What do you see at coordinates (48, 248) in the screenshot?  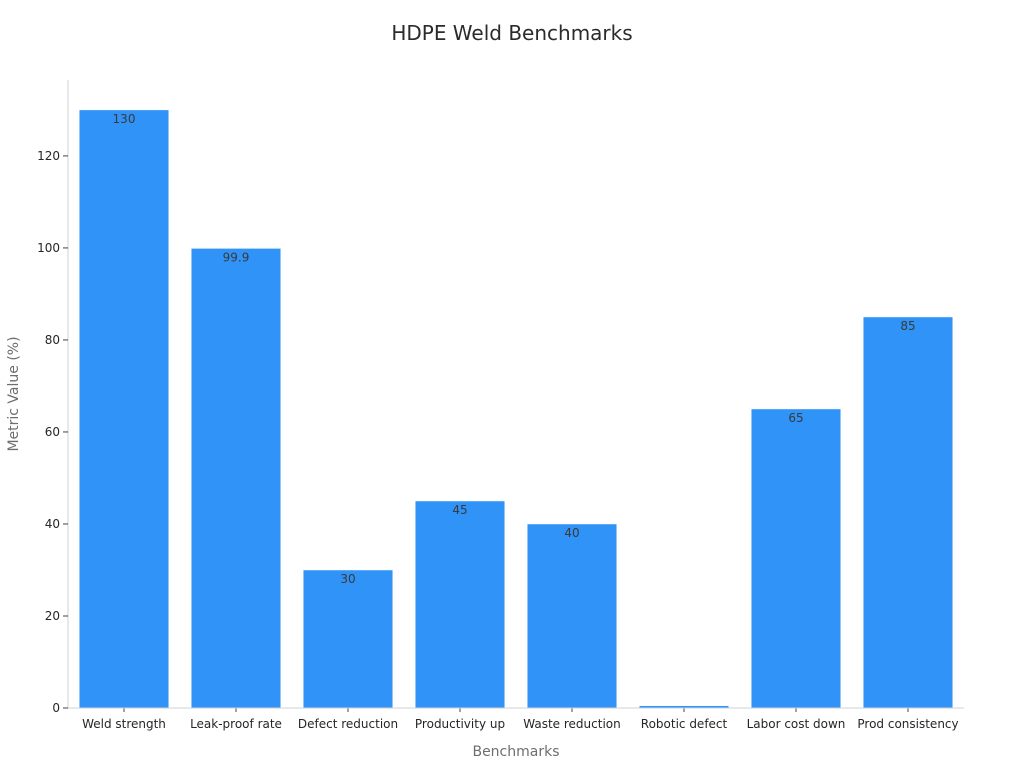 I see `y-tick-label: 100` at bounding box center [48, 248].